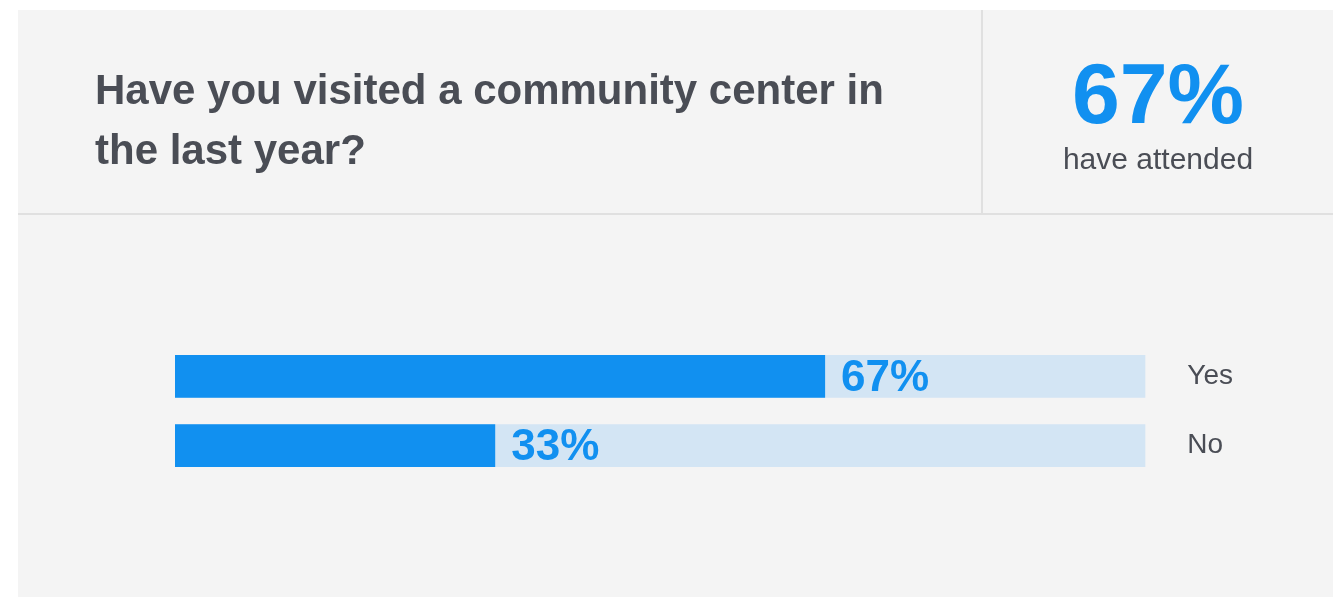 The height and width of the screenshot is (597, 1333). What do you see at coordinates (1158, 159) in the screenshot?
I see `text: have attended` at bounding box center [1158, 159].